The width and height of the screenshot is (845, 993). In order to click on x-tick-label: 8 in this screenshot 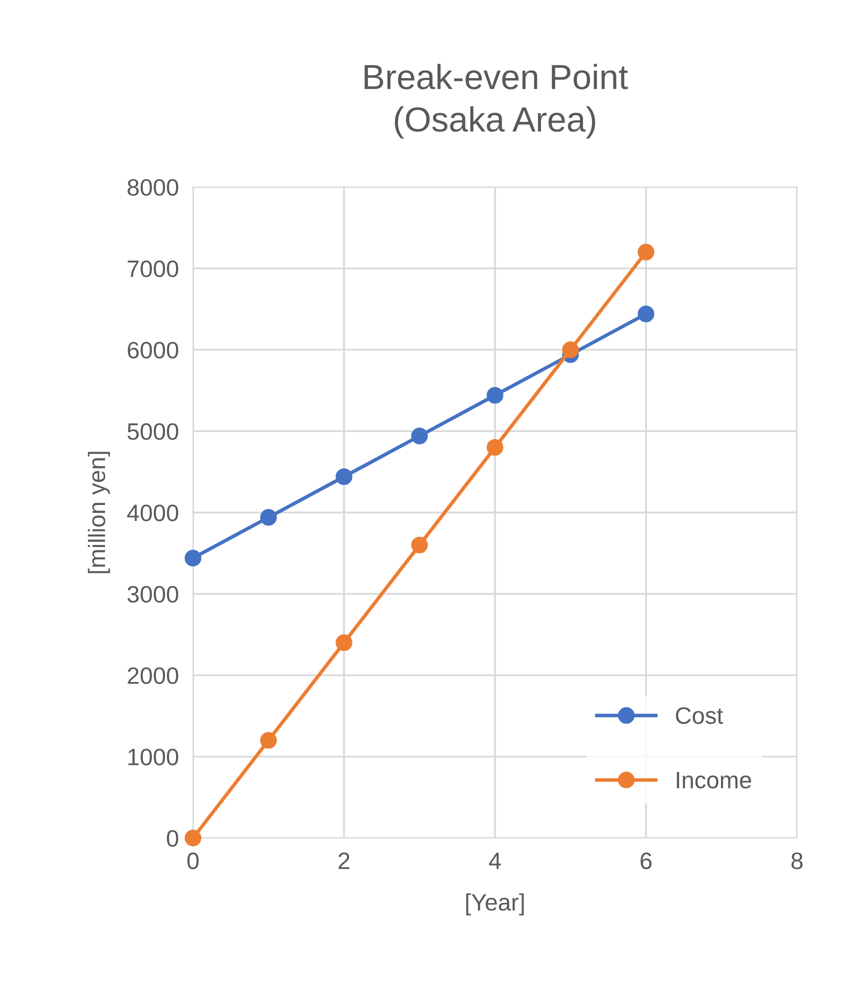, I will do `click(797, 861)`.